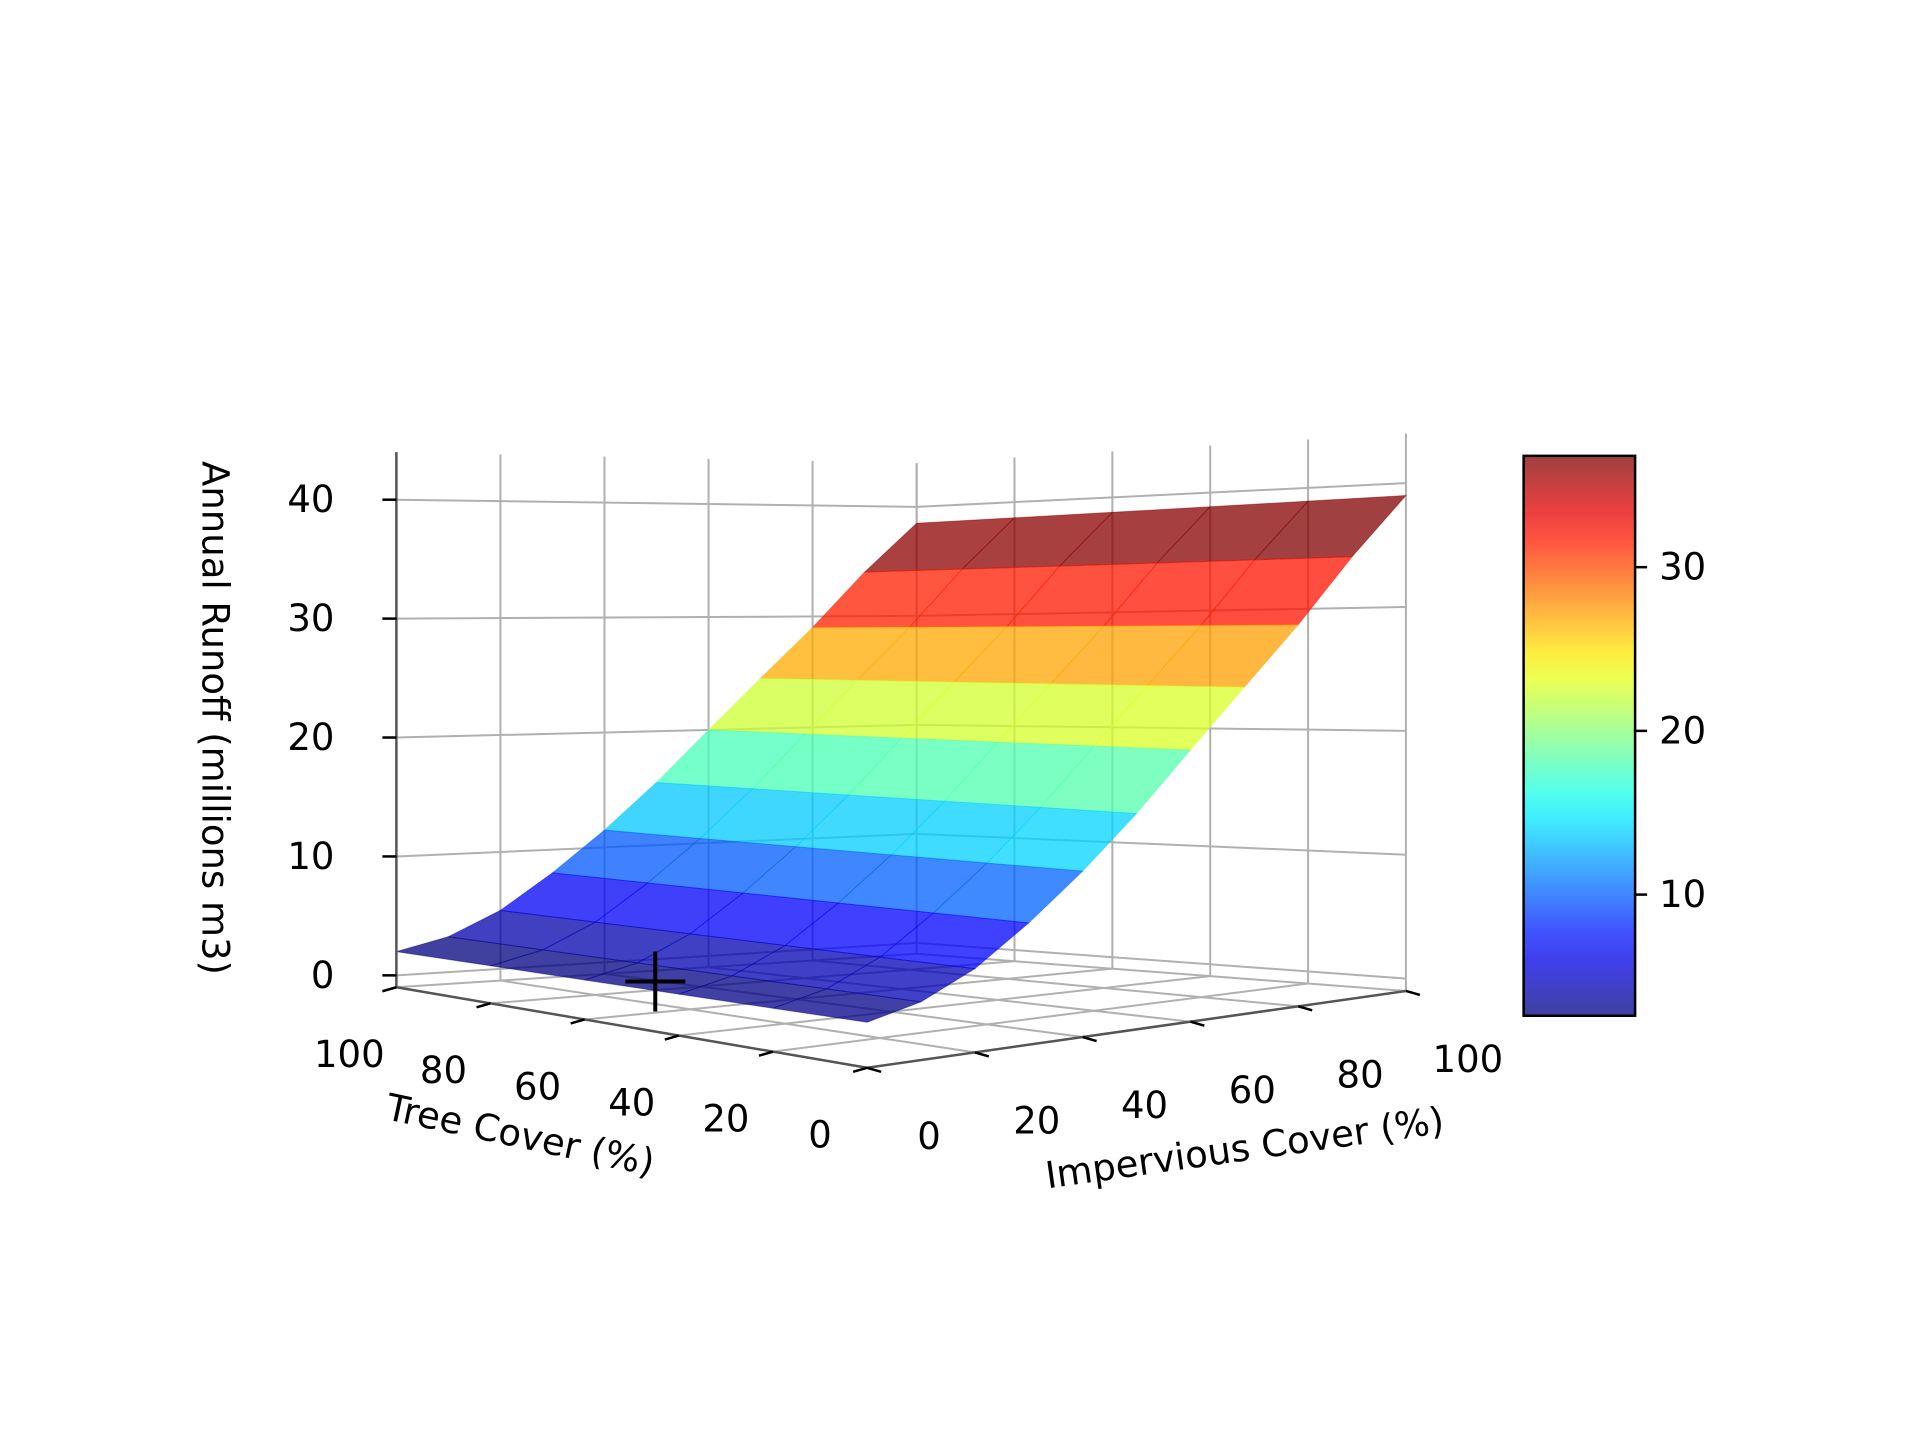  I want to click on colorbar, so click(1579, 735).